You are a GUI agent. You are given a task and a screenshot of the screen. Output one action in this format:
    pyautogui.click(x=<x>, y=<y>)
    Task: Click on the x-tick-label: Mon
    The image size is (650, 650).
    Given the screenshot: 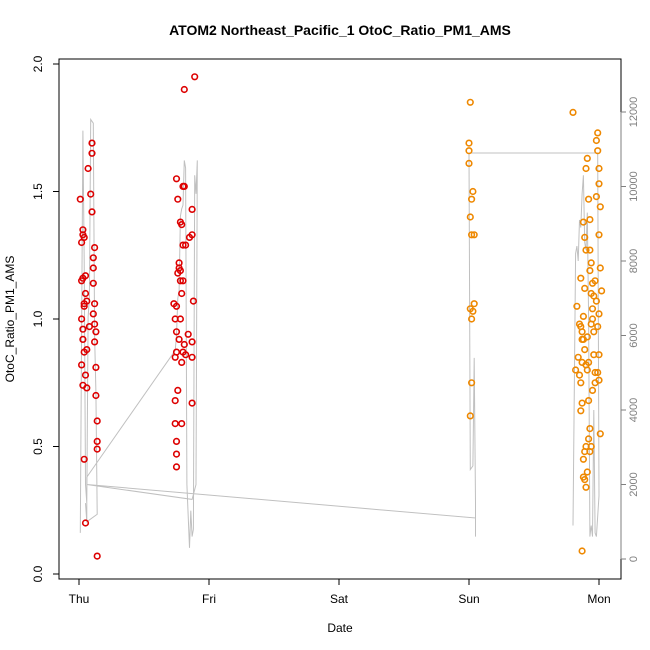 What is the action you would take?
    pyautogui.click(x=598, y=599)
    